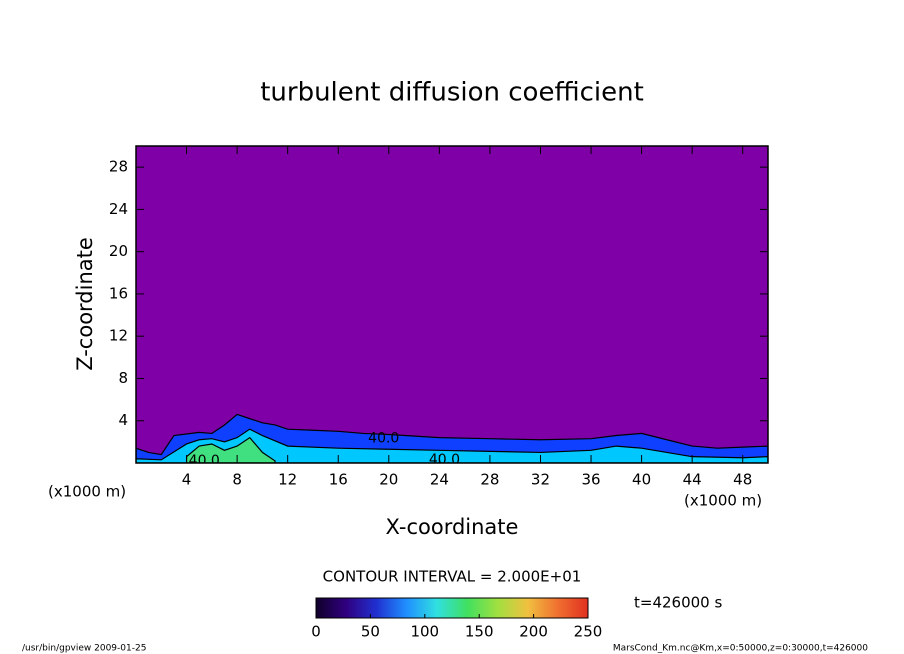  I want to click on x-tick-label: 32, so click(540, 480).